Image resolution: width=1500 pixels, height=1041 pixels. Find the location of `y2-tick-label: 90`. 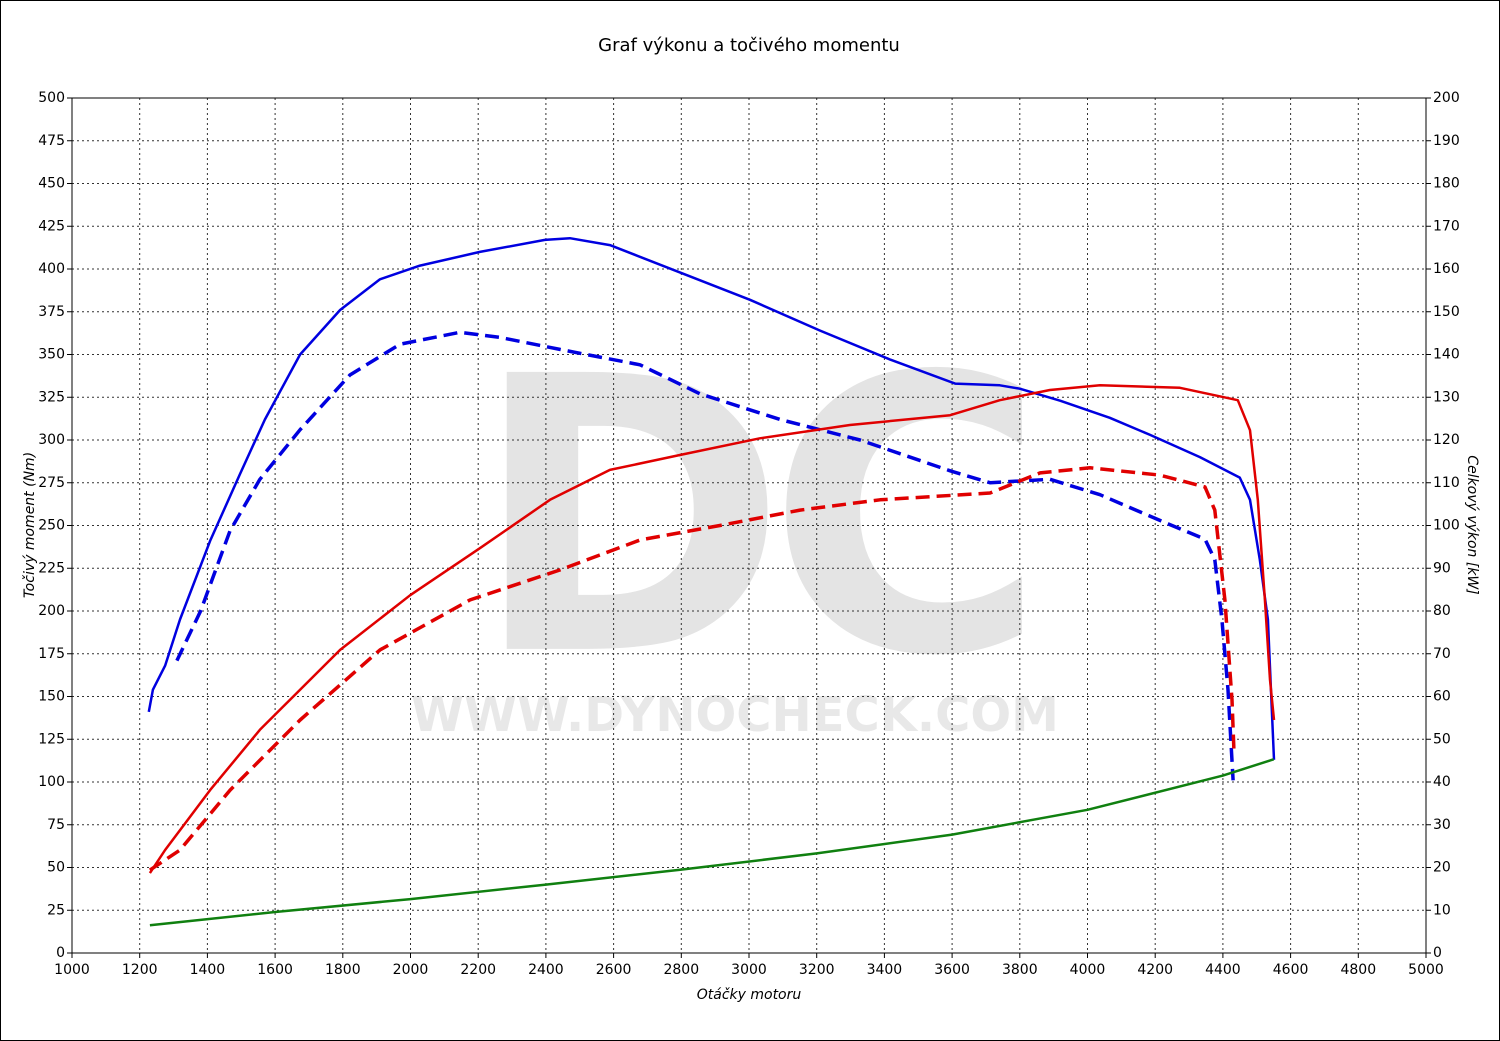

y2-tick-label: 90 is located at coordinates (1442, 568).